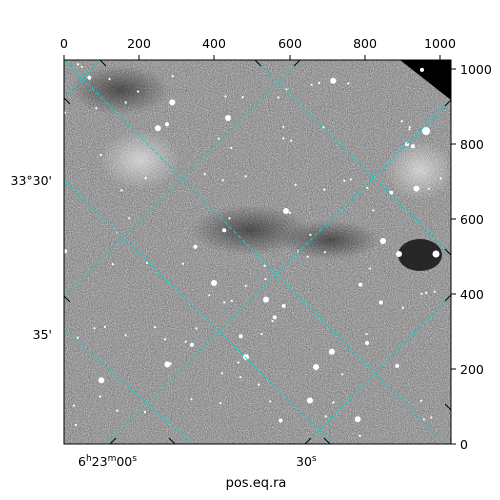 The height and width of the screenshot is (500, 500). Describe the element at coordinates (256, 483) in the screenshot. I see `x-axis-title: pos.eq.ra` at that location.